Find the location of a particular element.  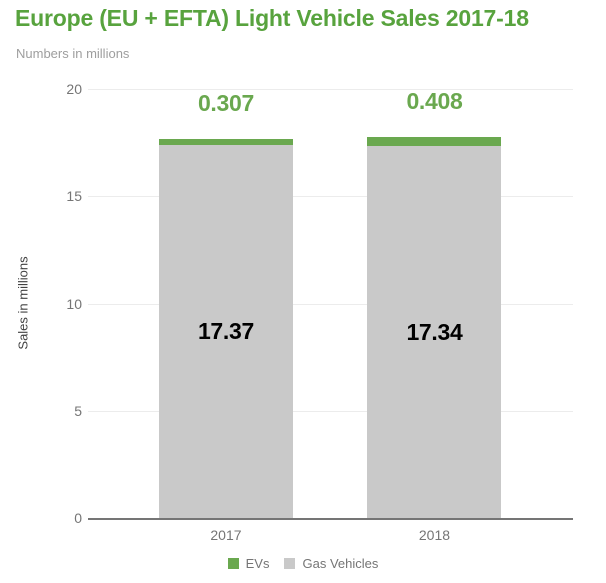

legend-label: Gas Vehicles is located at coordinates (340, 563).